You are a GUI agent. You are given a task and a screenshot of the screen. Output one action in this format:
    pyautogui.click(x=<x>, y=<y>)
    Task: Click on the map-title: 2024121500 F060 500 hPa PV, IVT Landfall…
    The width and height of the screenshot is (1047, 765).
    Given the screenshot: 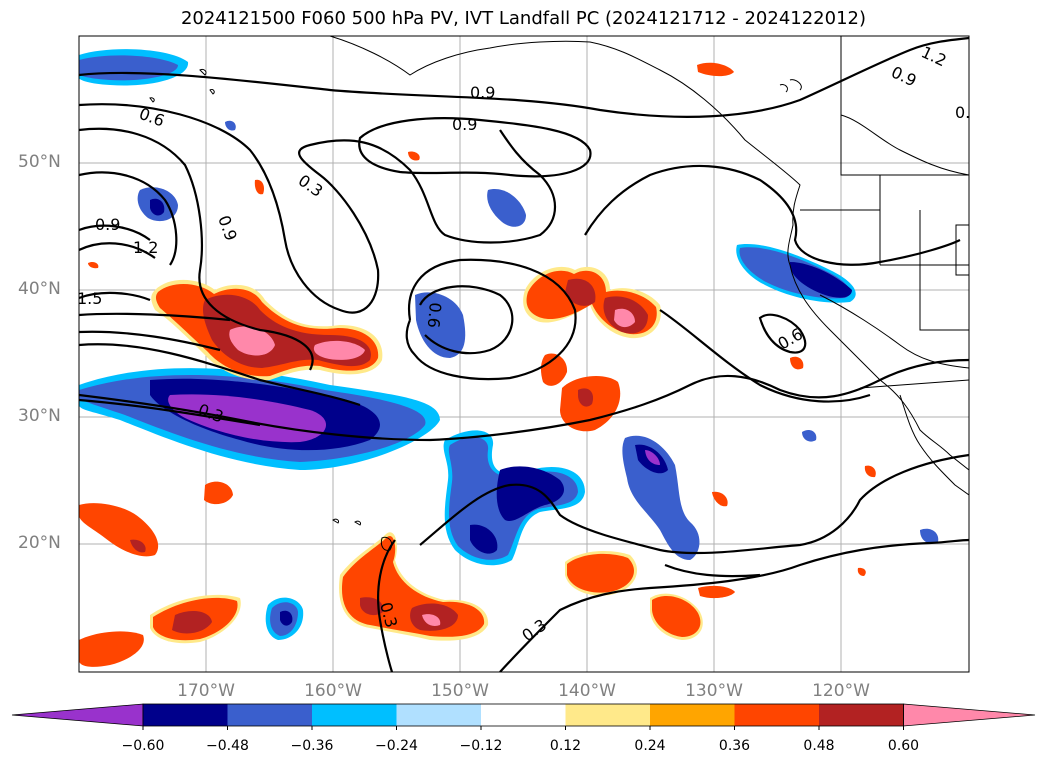 What is the action you would take?
    pyautogui.click(x=523, y=18)
    